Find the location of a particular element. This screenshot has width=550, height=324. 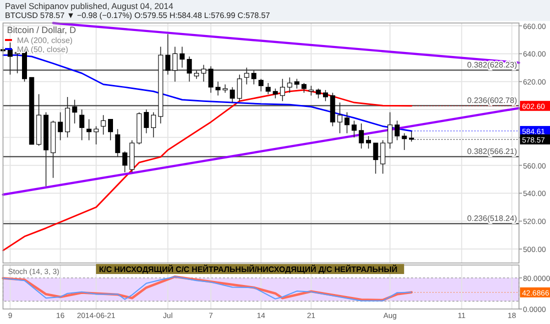

annotation: К/С НИСХОДЯЩИЙ С/С НЕЙТРАЛЬНЫЙ/НИСХОДЯЩИЙ Д/С НЕЙТРАЛЬНЫЙ is located at coordinates (248, 269).